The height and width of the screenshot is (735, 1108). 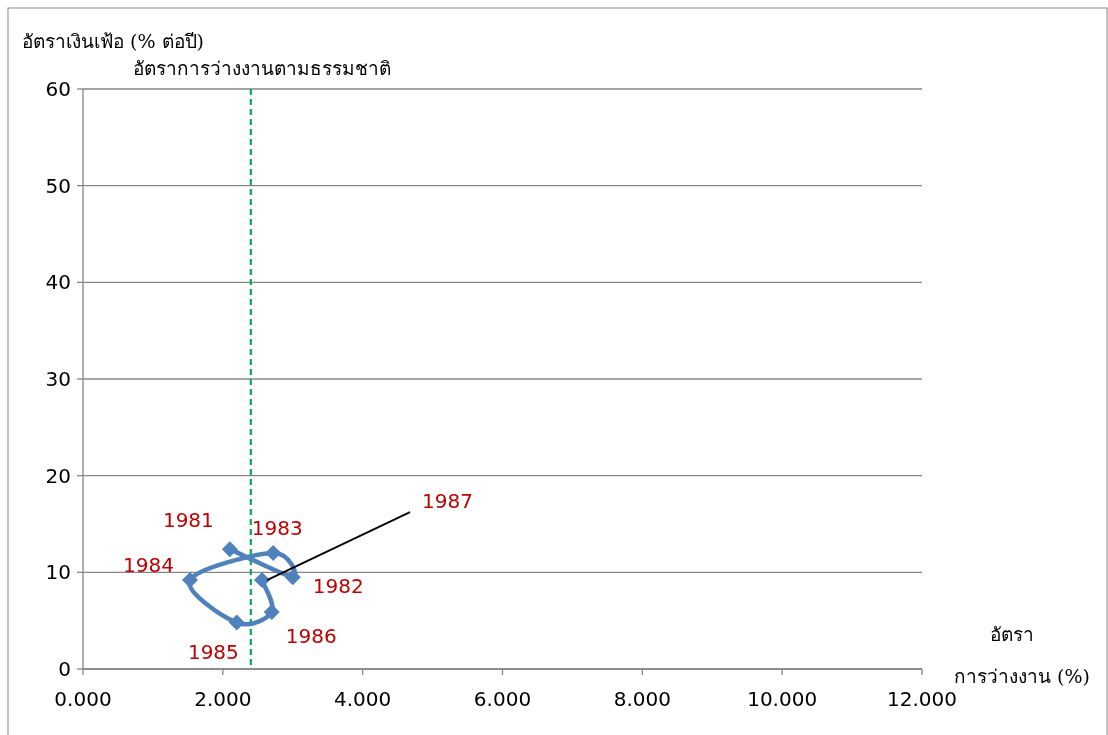 What do you see at coordinates (58, 185) in the screenshot?
I see `y-tick-label: 50` at bounding box center [58, 185].